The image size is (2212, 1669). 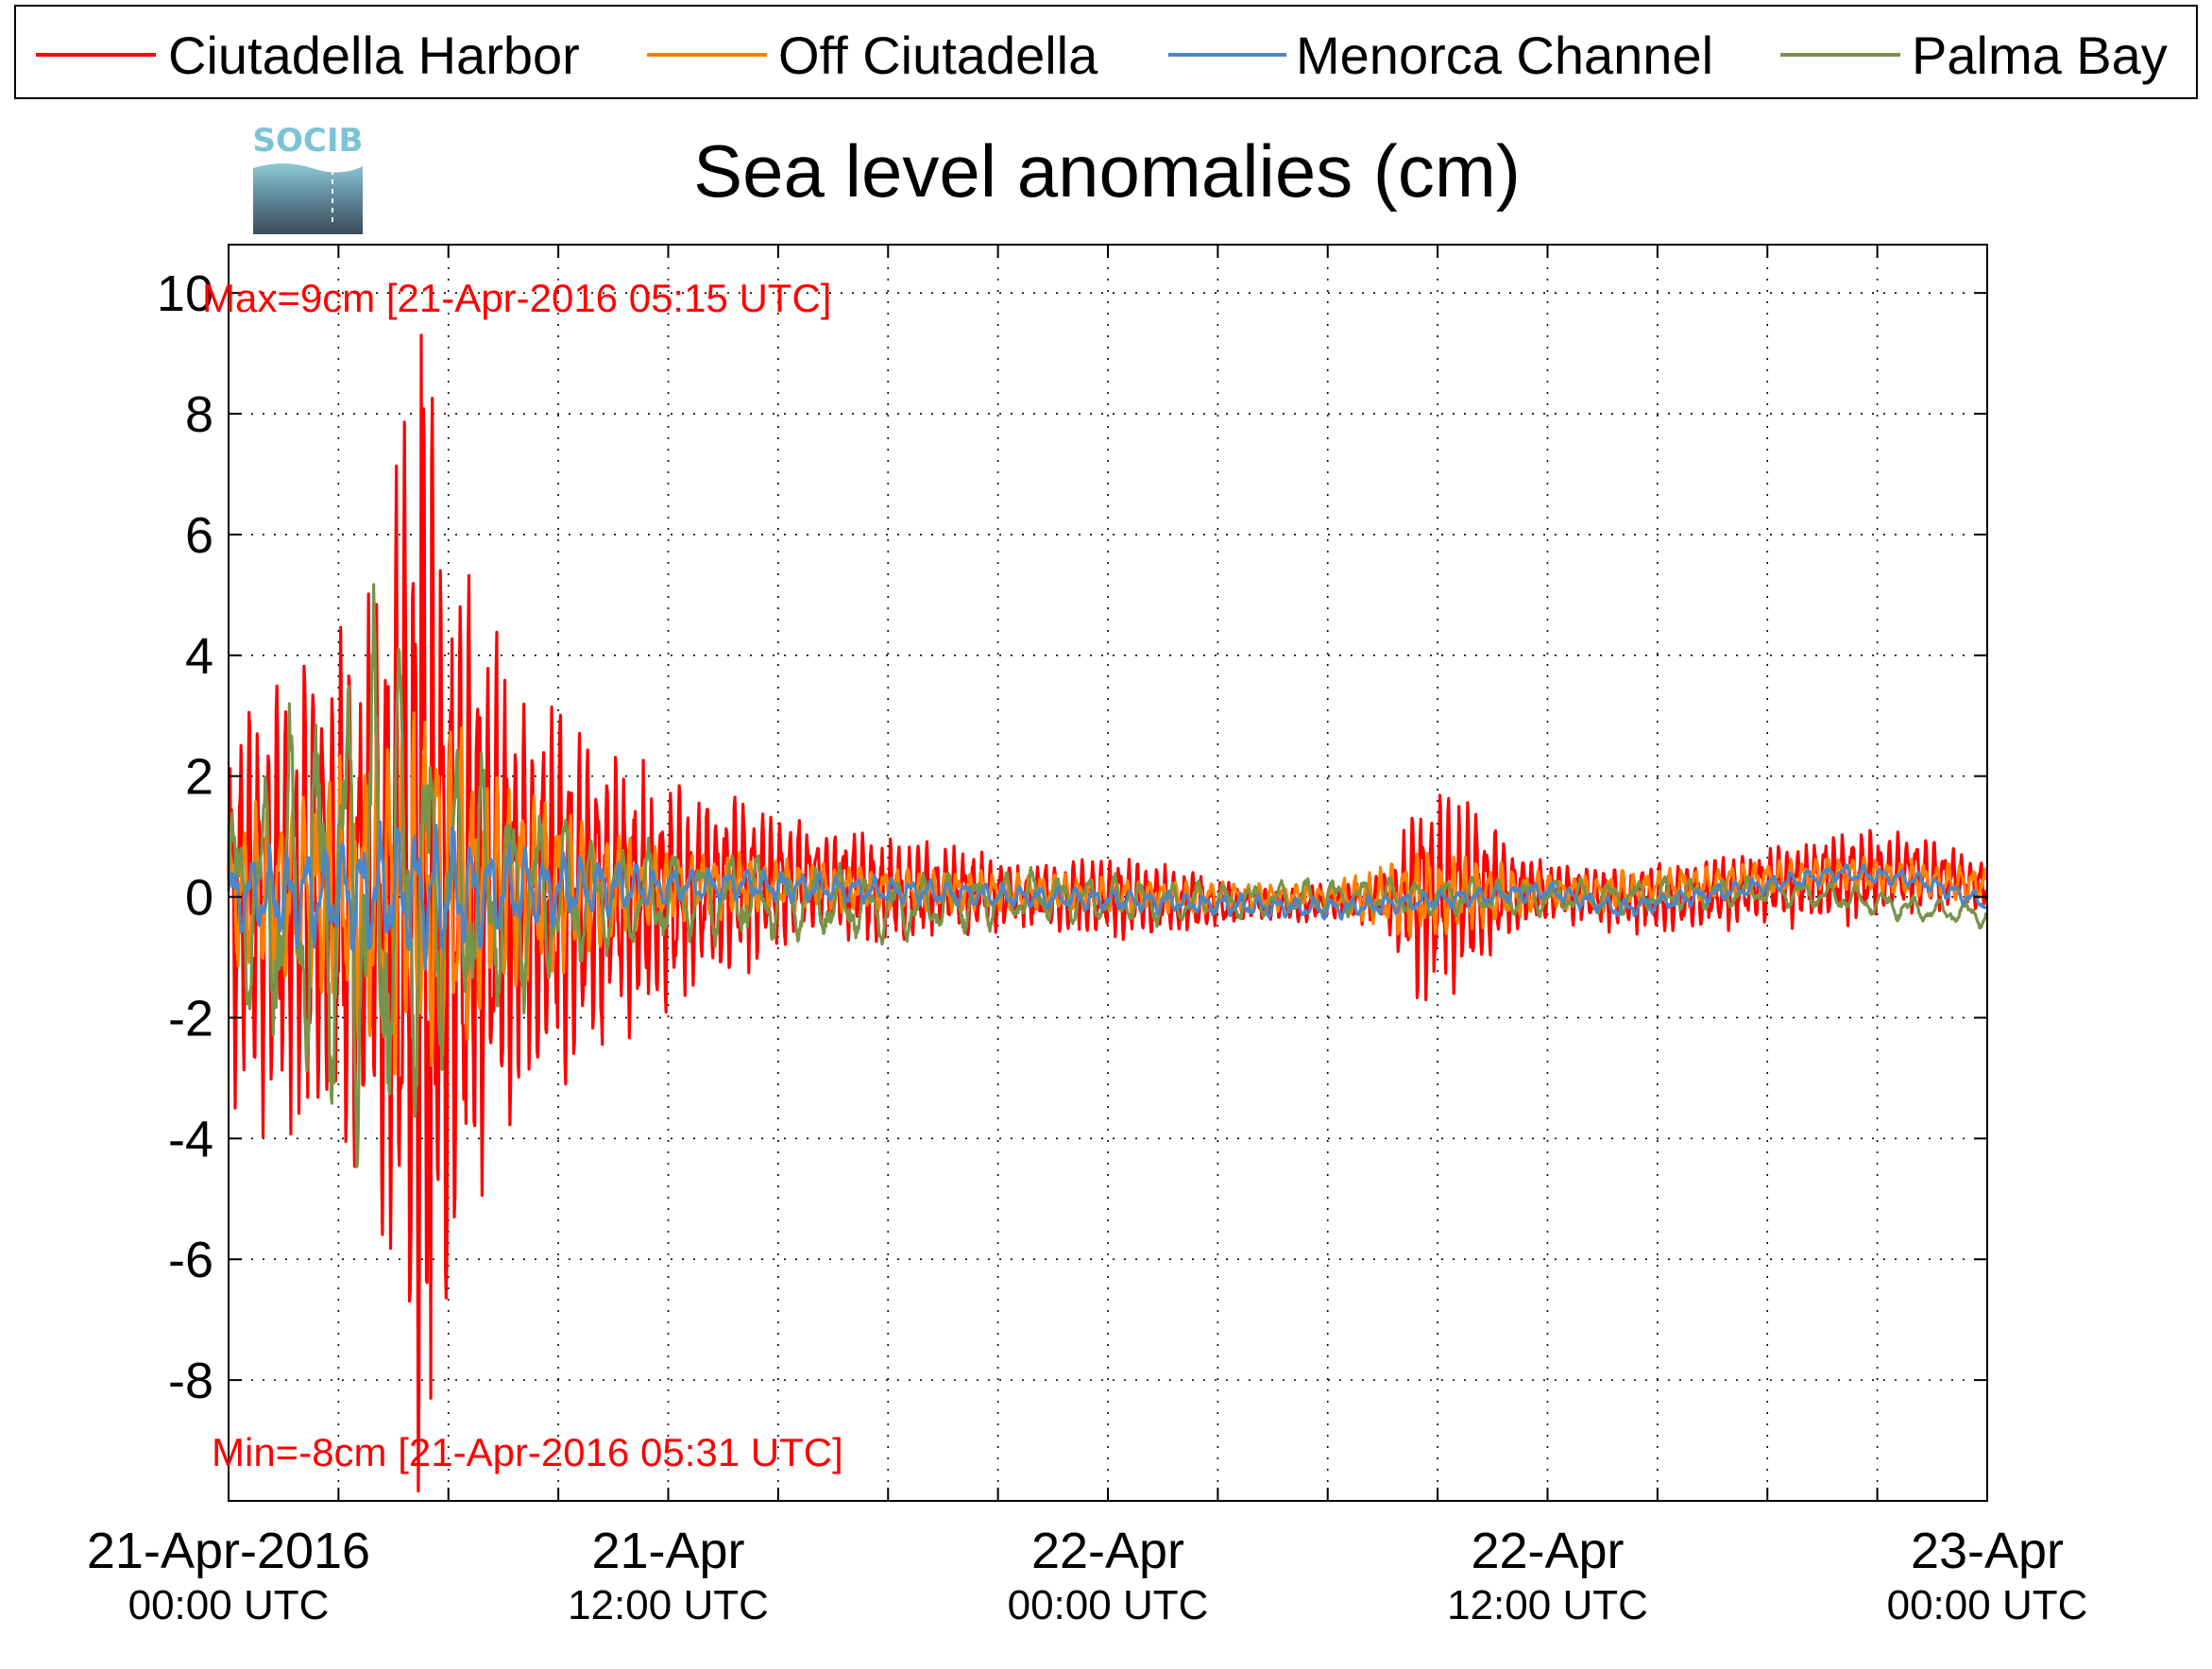 What do you see at coordinates (2040, 56) in the screenshot?
I see `legend-label-palma-bay: Palma Bay` at bounding box center [2040, 56].